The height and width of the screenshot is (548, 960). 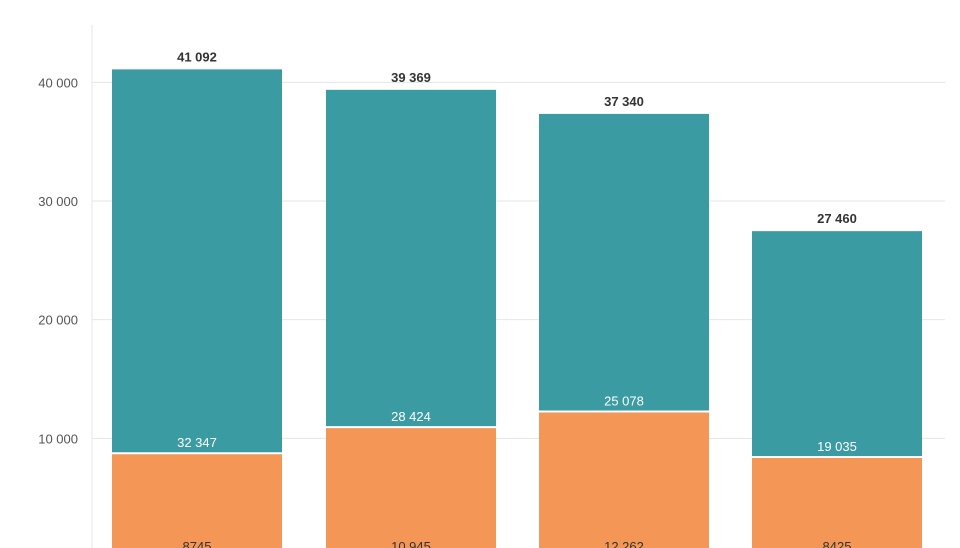 I want to click on bar-total-label: 27 460, so click(x=837, y=218).